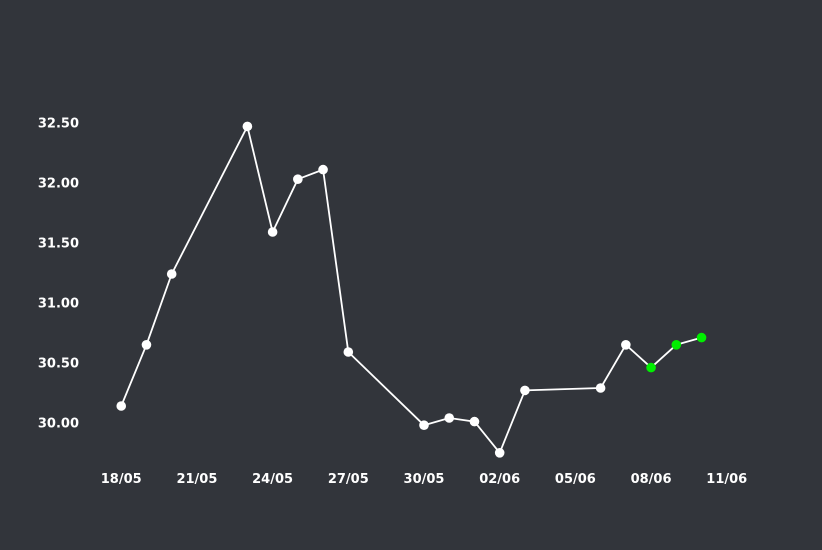 This screenshot has width=822, height=550. What do you see at coordinates (499, 479) in the screenshot?
I see `x-tick-label: 02/06` at bounding box center [499, 479].